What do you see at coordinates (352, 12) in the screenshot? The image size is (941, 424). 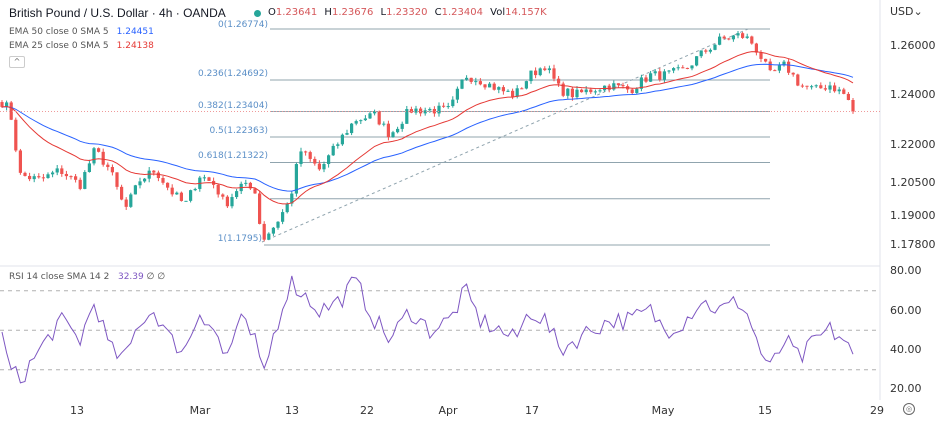 I see `high-value: 1.23676` at bounding box center [352, 12].